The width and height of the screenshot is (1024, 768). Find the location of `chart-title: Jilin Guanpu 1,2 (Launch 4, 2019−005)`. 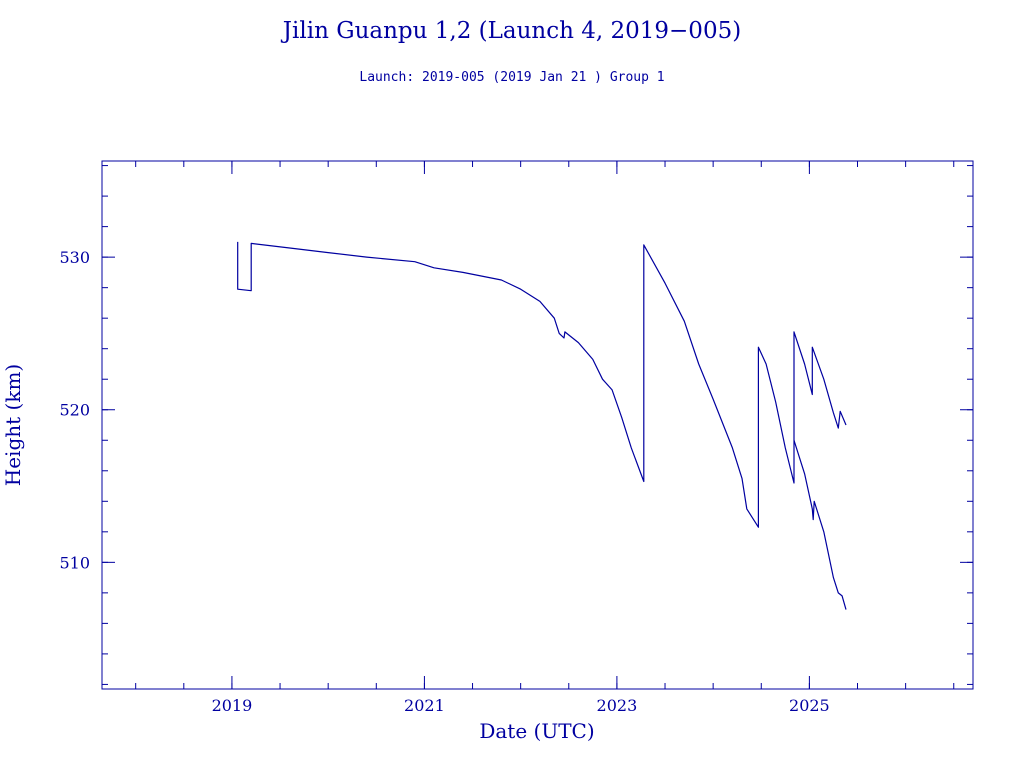

chart-title: Jilin Guanpu 1,2 (Launch 4, 2019−005) is located at coordinates (511, 31).